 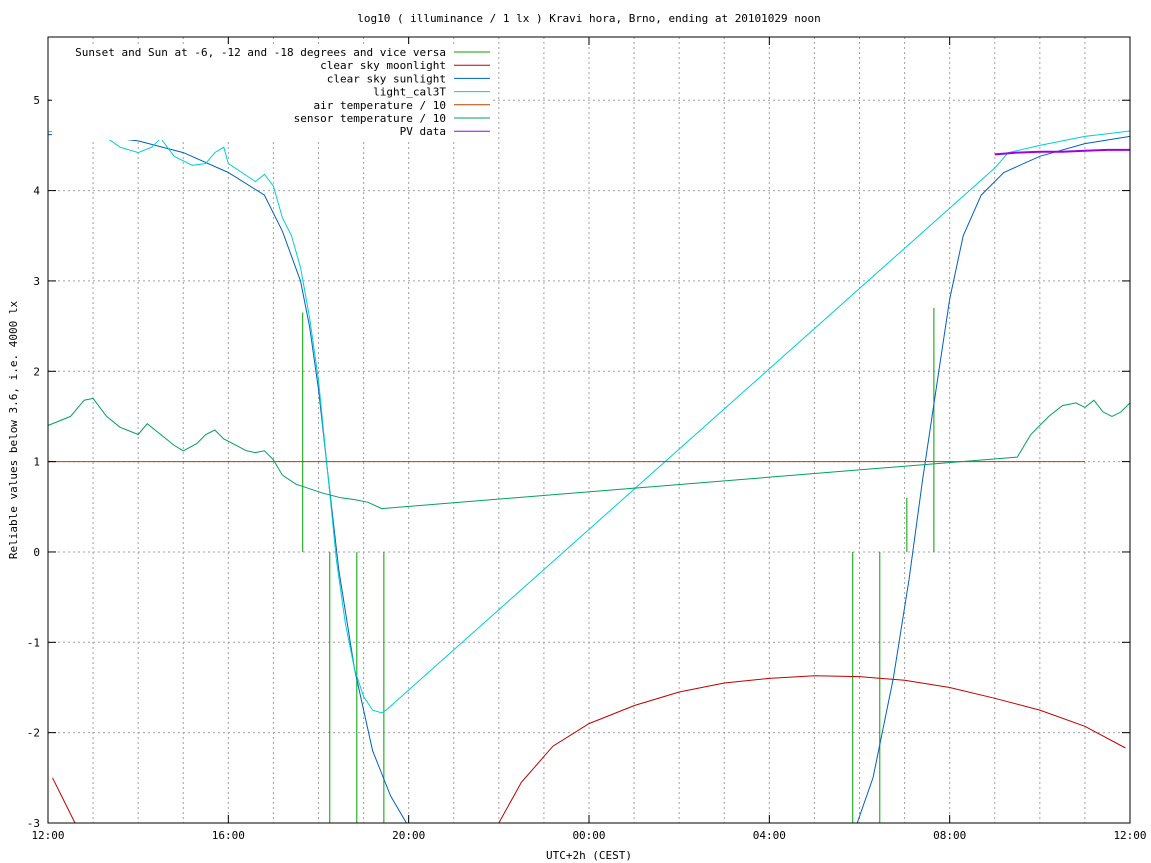 I want to click on y-axis-label: Reliable values below 3.6, i.e. 4000 lx, so click(x=13, y=429).